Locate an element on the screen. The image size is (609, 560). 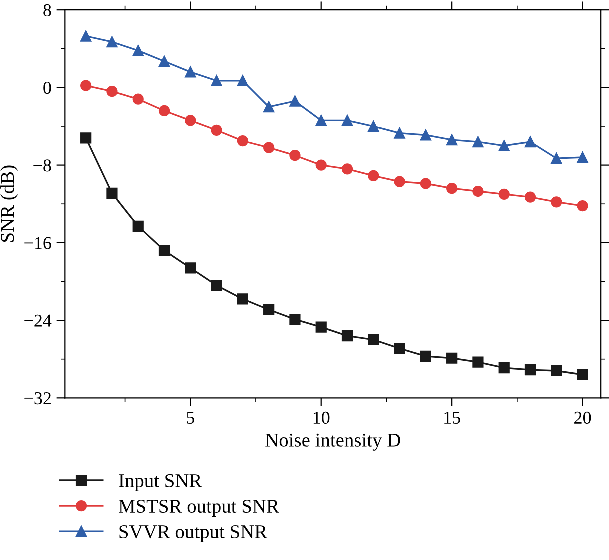
y-axis-title: SNR (dB) is located at coordinates (9, 204).